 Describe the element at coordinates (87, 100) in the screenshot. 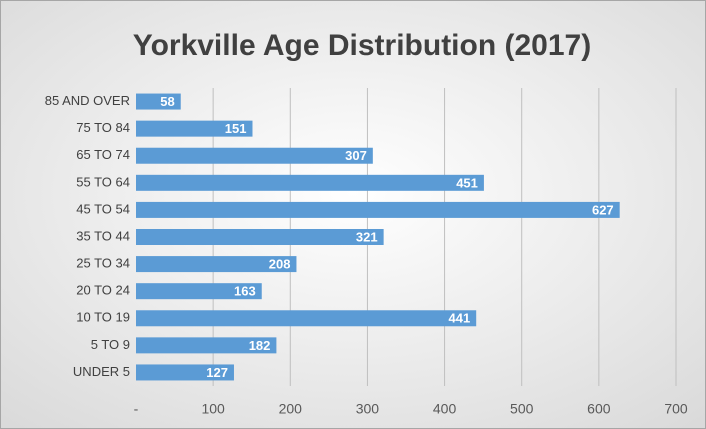

I see `y-tick-label: 85 AND OVER` at that location.